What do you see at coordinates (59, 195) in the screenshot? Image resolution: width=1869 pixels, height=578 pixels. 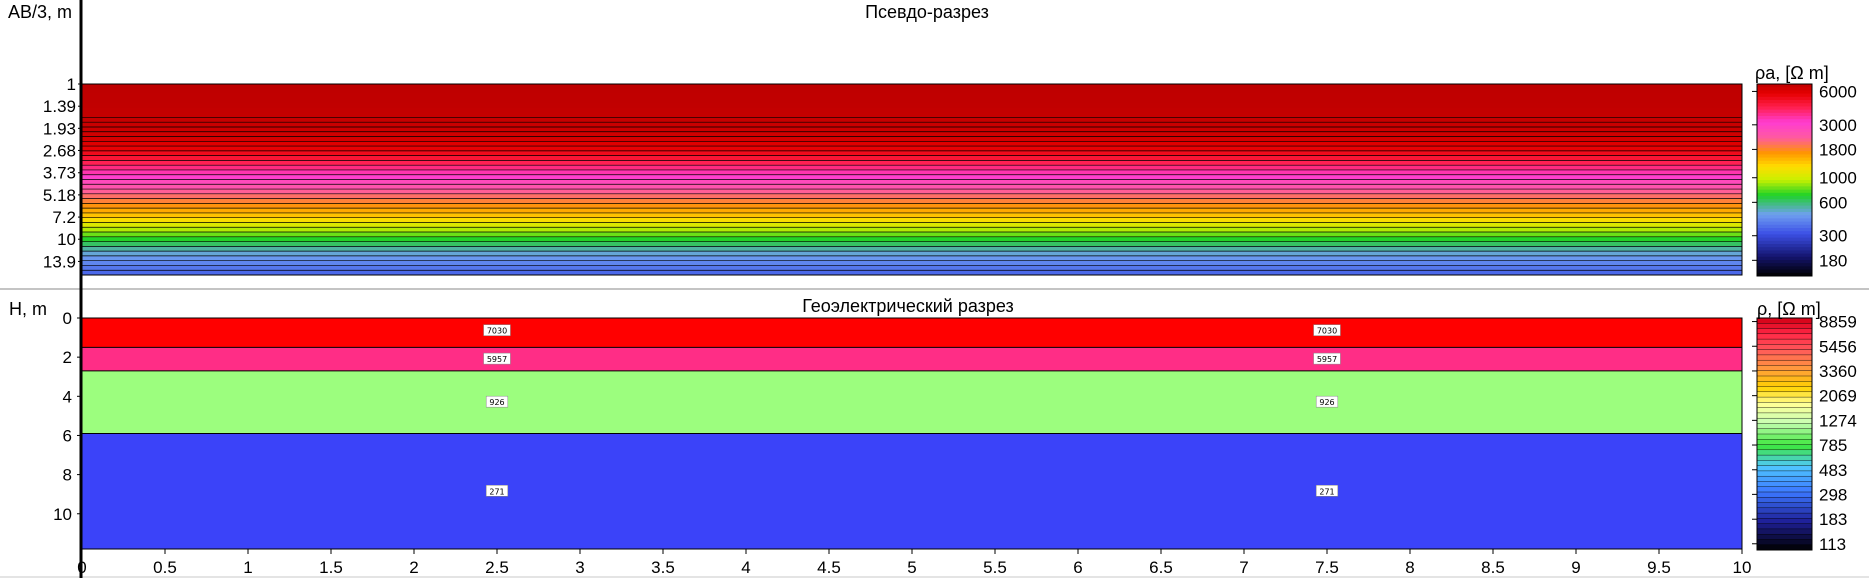 I see `top-y-tick-label: 5.18` at bounding box center [59, 195].